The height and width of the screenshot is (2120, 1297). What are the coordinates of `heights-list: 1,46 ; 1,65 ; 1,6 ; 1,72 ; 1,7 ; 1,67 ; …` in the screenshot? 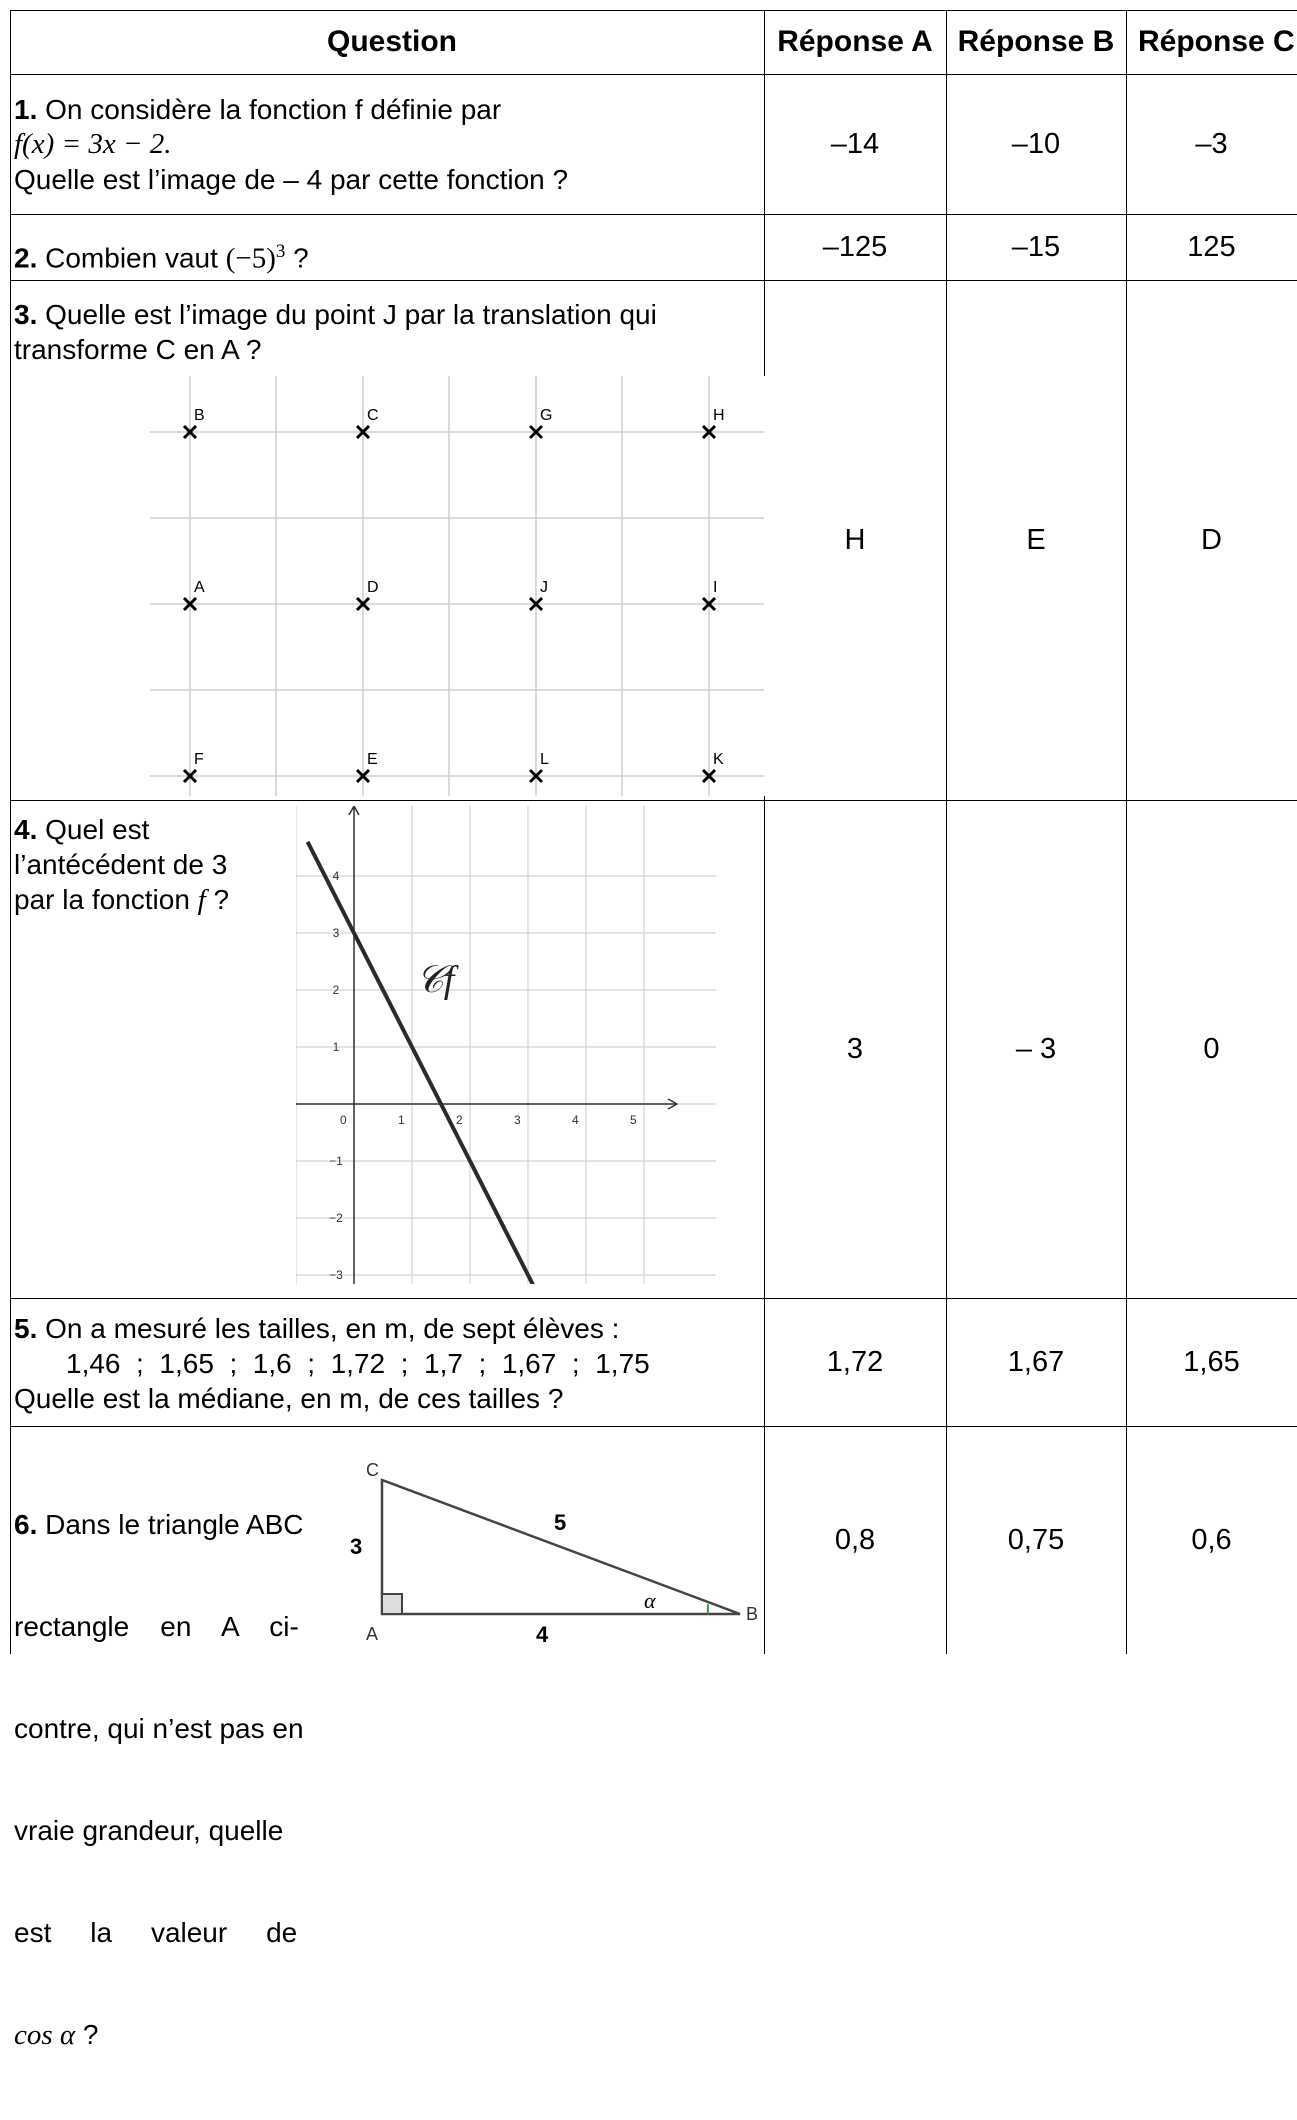 It's located at (332, 1363).